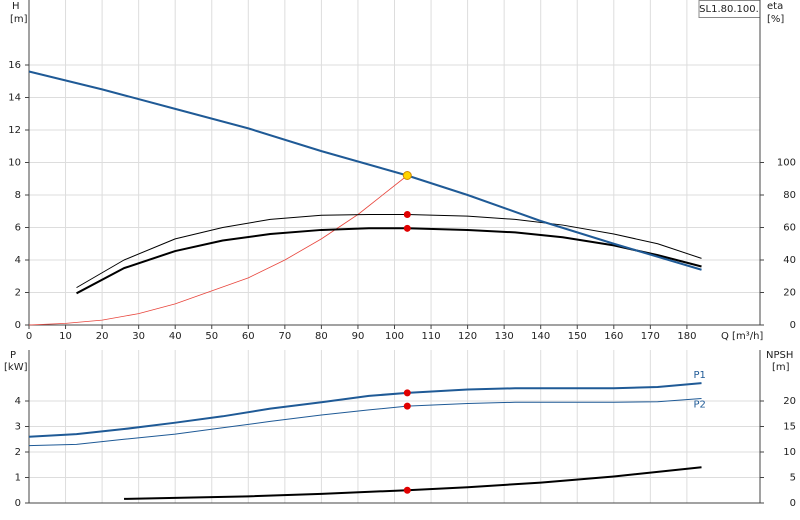 The image size is (800, 520). What do you see at coordinates (102, 336) in the screenshot?
I see `x-tick-label: 20` at bounding box center [102, 336].